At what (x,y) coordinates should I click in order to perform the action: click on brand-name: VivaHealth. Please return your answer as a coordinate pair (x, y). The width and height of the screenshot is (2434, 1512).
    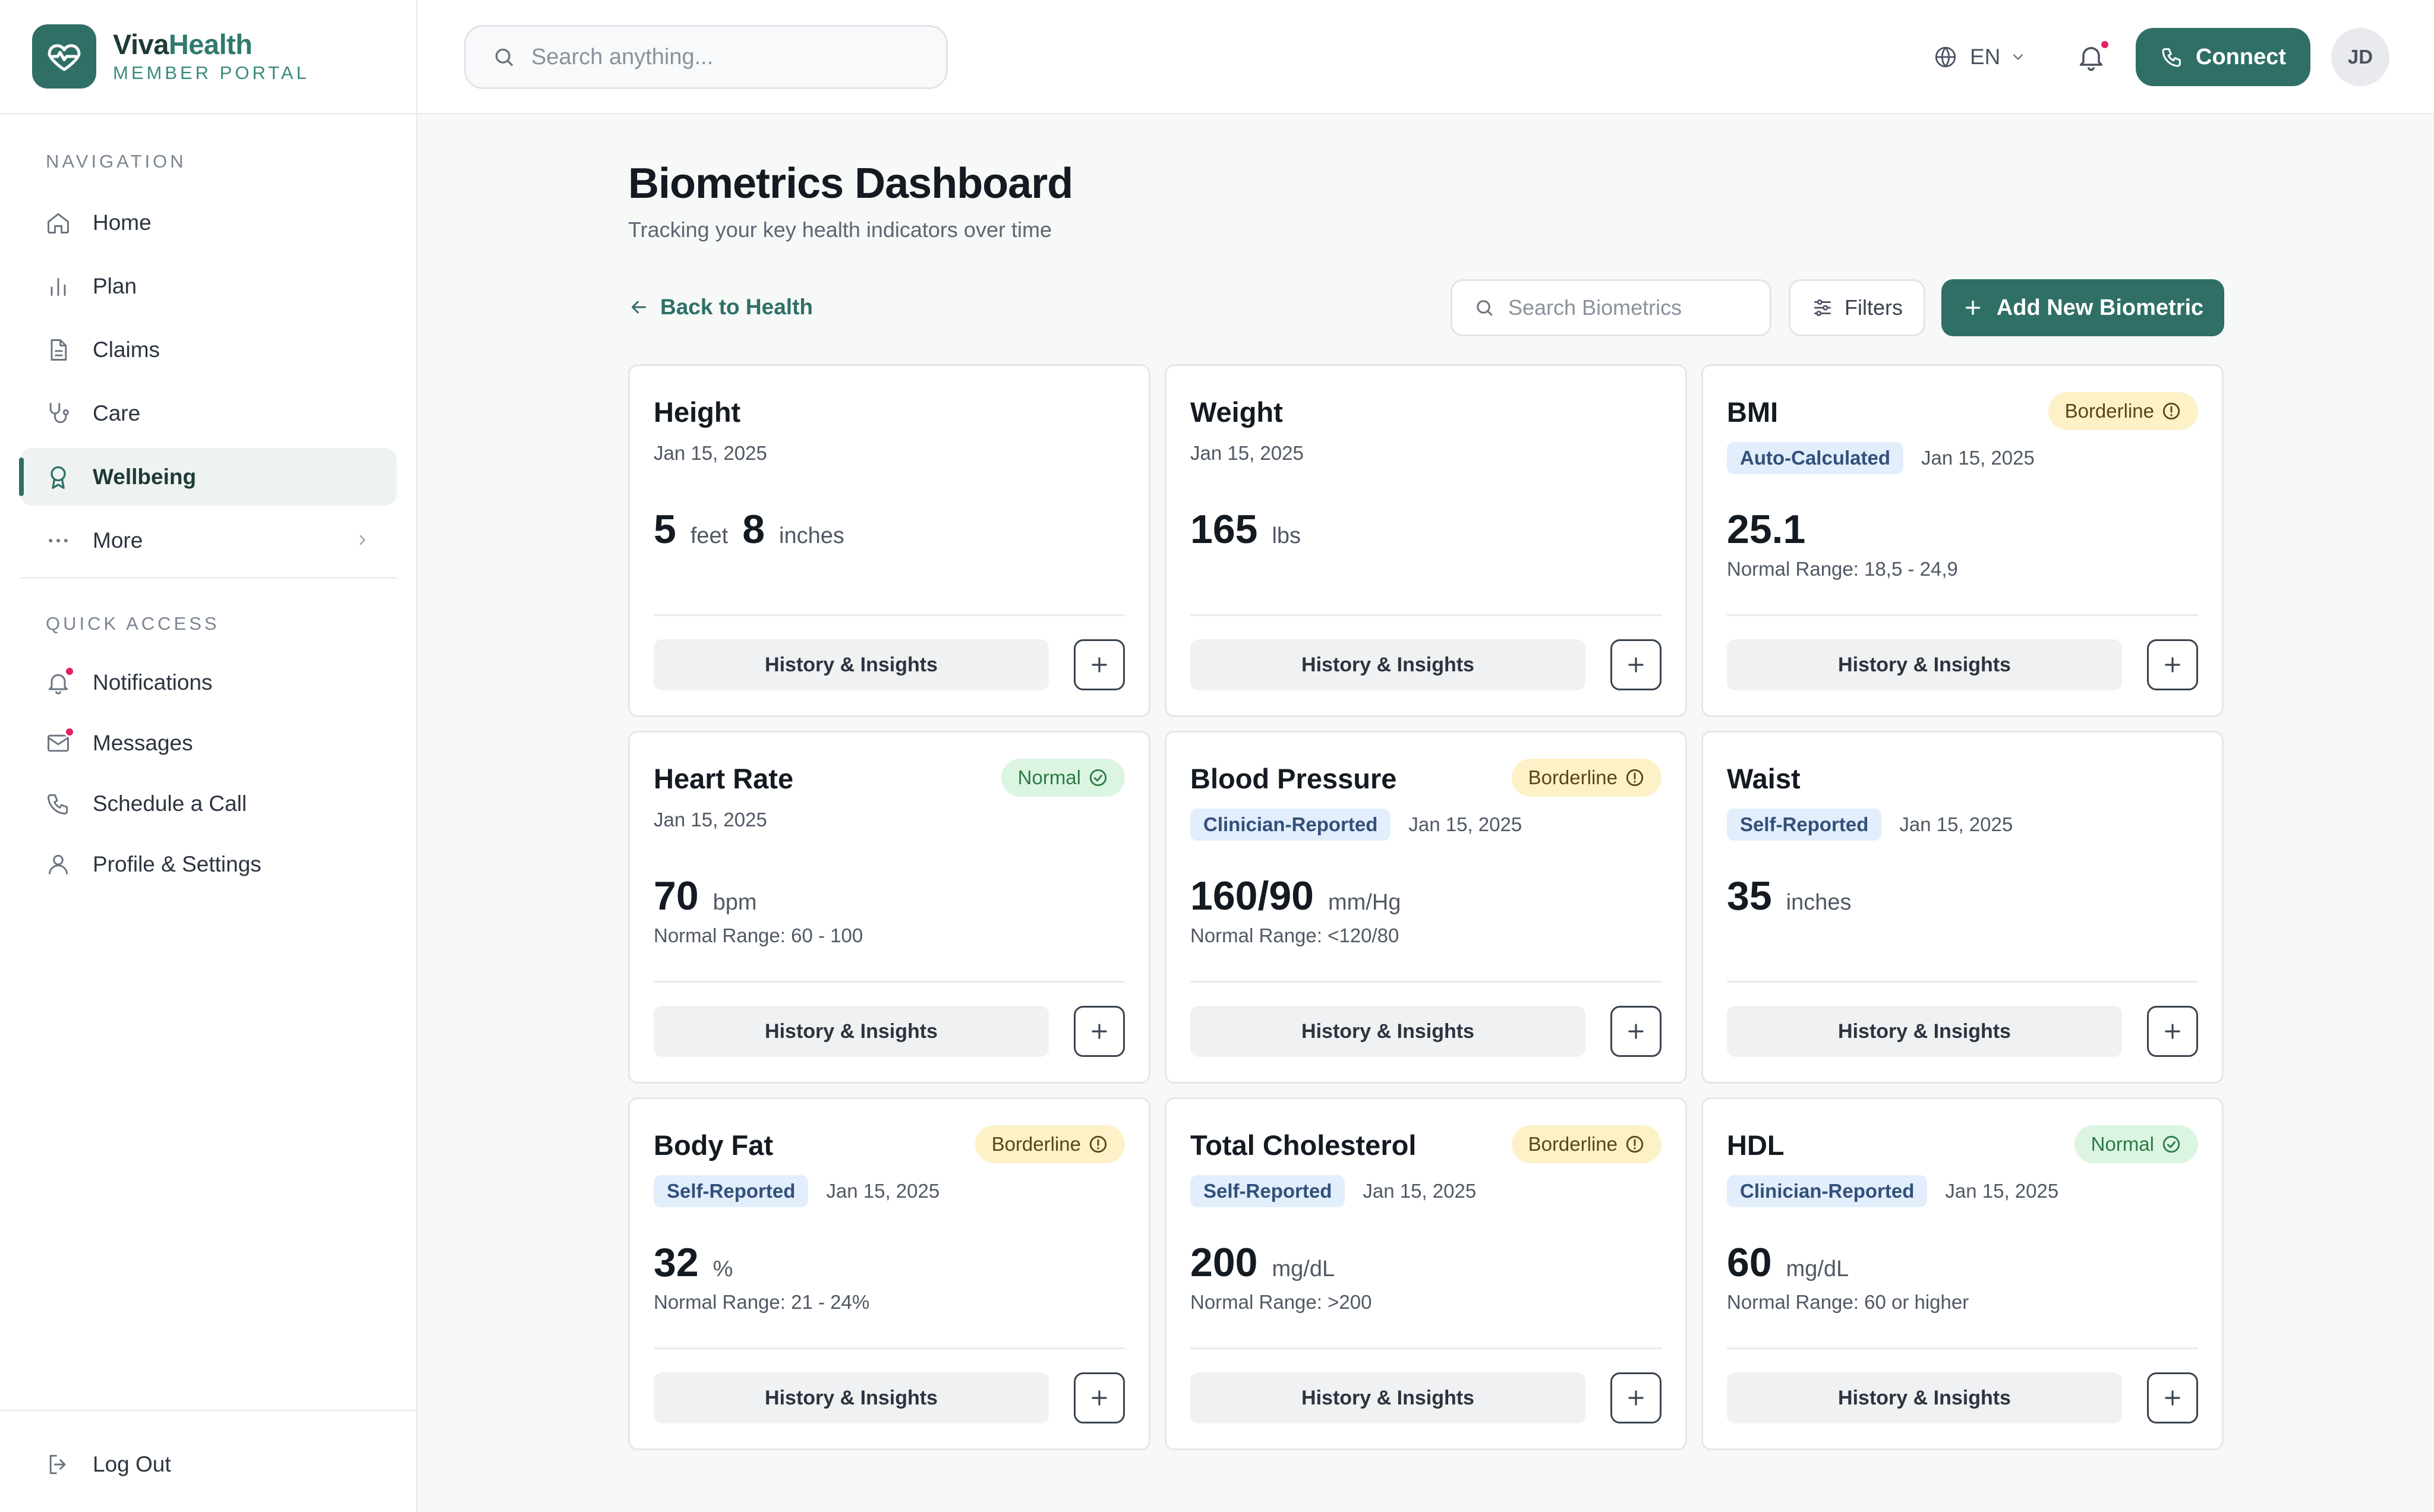
    Looking at the image, I should click on (183, 45).